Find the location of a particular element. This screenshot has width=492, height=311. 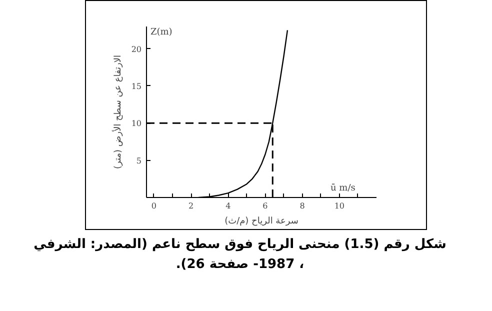

y-tick-label: 20 is located at coordinates (136, 49).